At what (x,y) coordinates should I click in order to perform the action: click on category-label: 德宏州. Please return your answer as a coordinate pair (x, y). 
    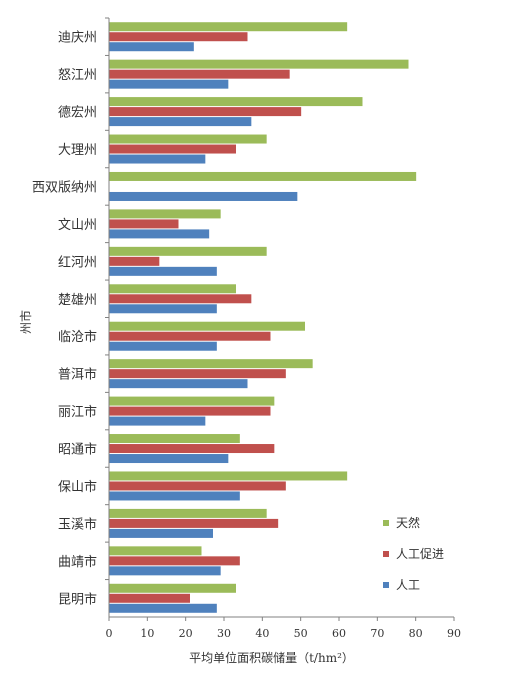
    Looking at the image, I should click on (77, 113).